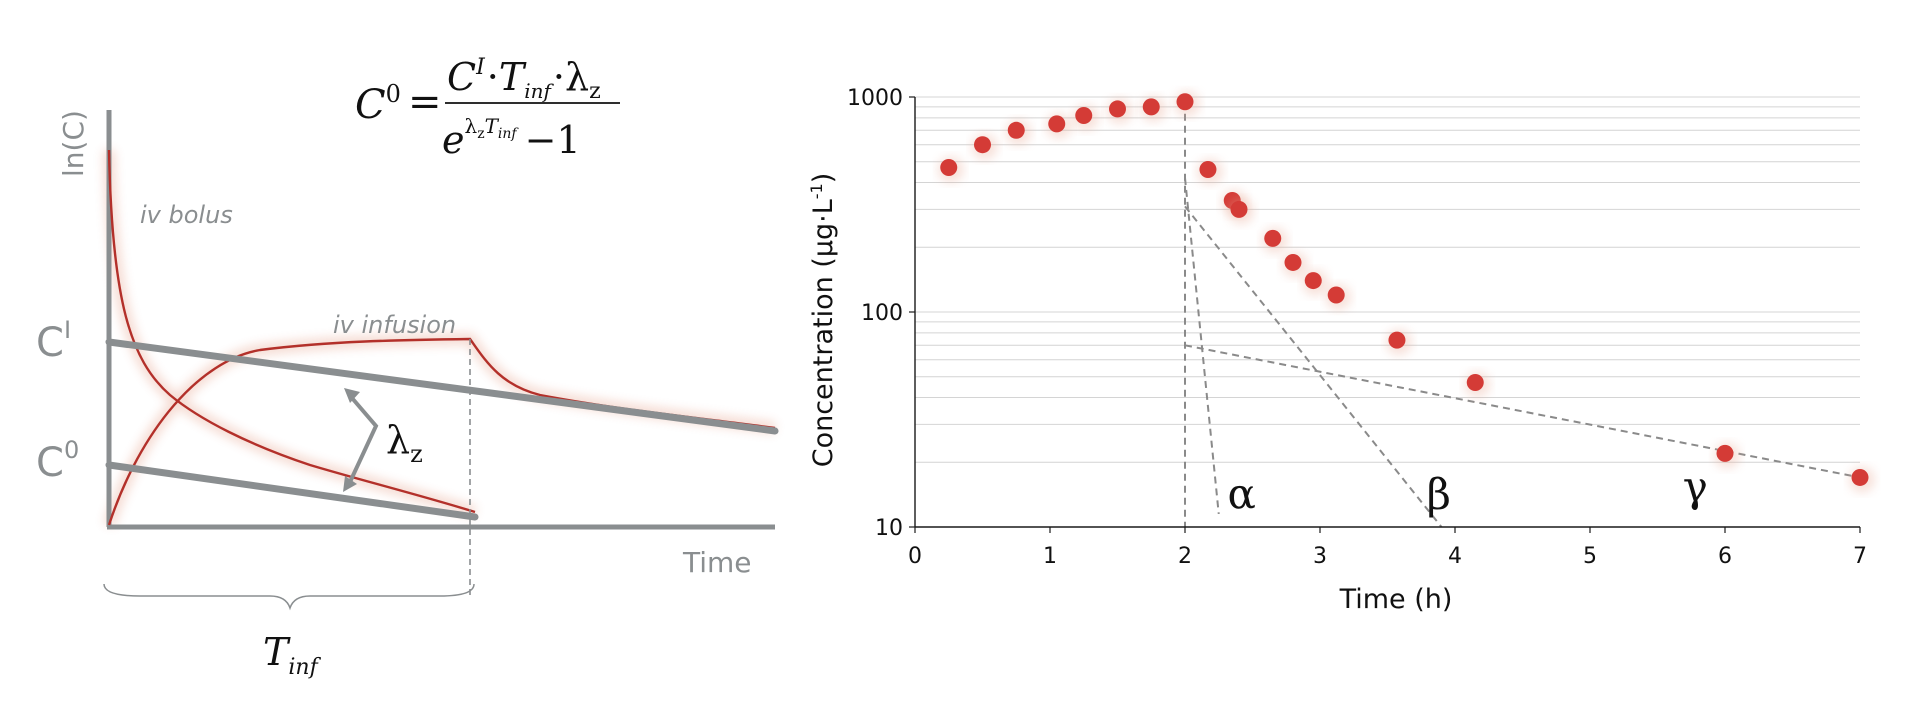 The image size is (1906, 714). What do you see at coordinates (442, 386) in the screenshot?
I see `ci-slope-line` at bounding box center [442, 386].